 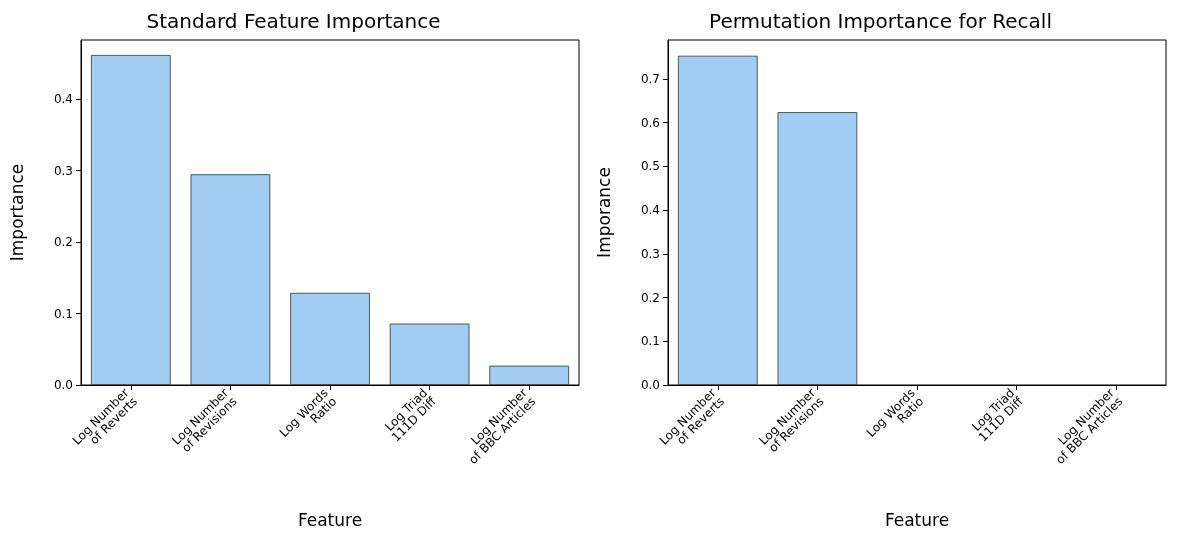 What do you see at coordinates (650, 122) in the screenshot?
I see `y-tick-label: 0.6` at bounding box center [650, 122].